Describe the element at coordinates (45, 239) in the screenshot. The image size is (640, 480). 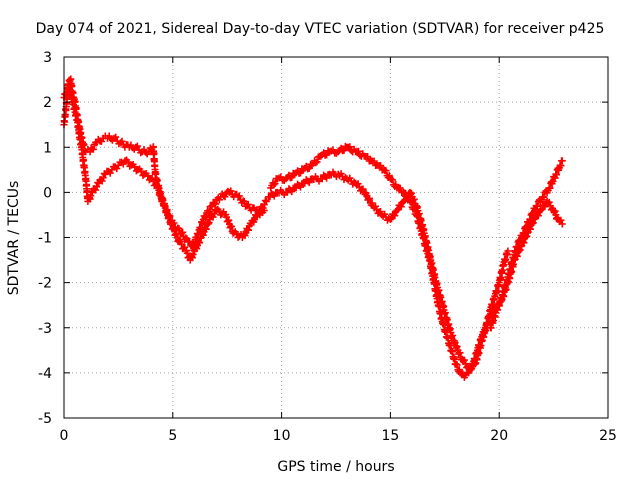
I see `y-tick-label: -1` at that location.